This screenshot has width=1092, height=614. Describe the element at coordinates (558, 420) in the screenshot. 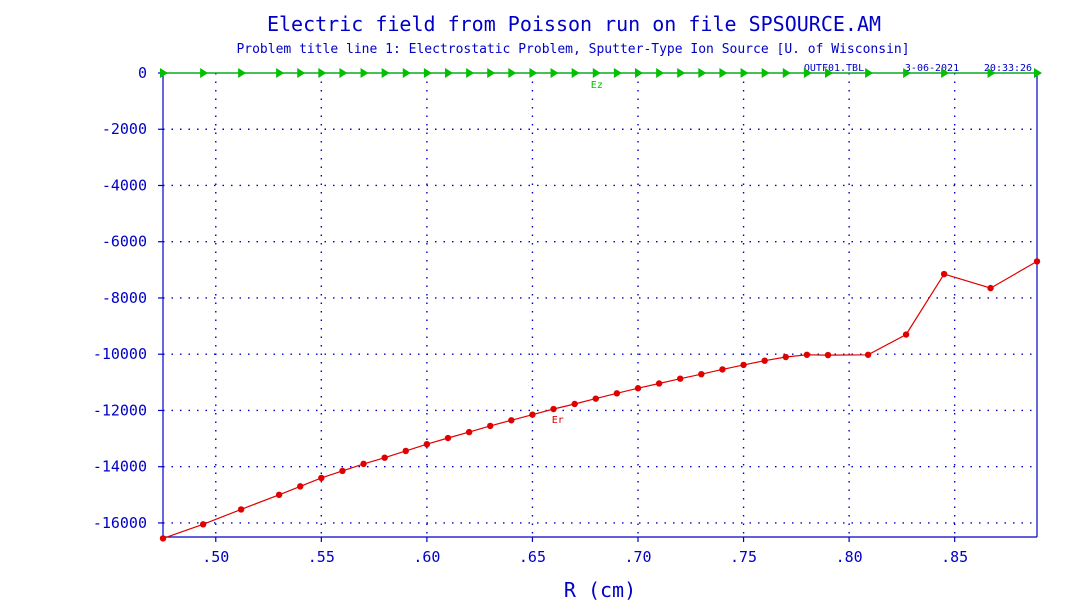

I see `series-label-er: Er` at that location.